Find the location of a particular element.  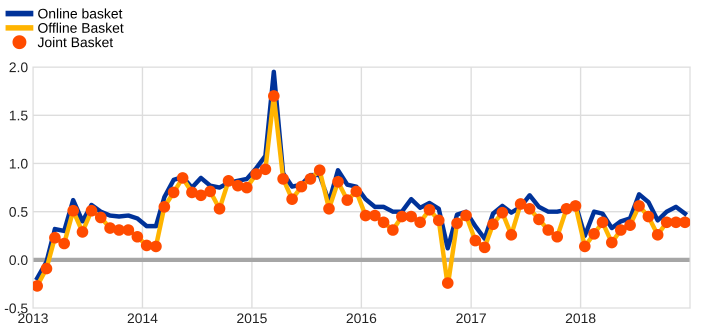

x-tick-label: 2013 is located at coordinates (33, 318).